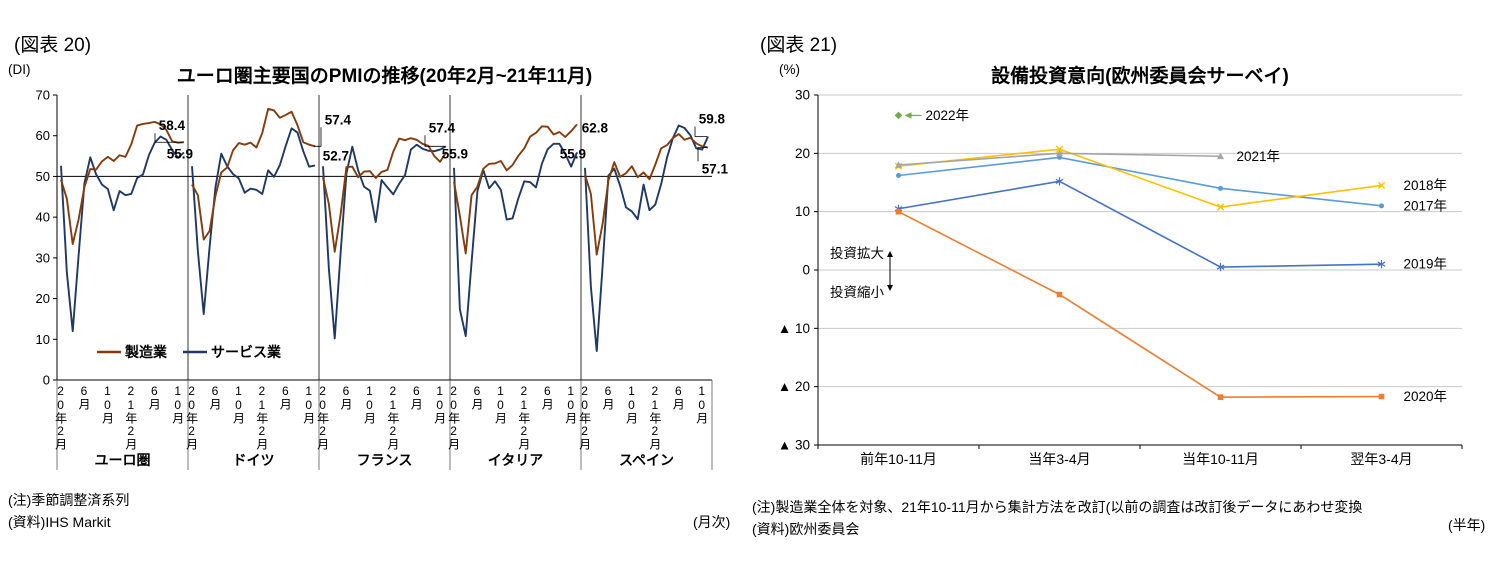  What do you see at coordinates (43, 217) in the screenshot?
I see `y-tick-label: 40` at bounding box center [43, 217].